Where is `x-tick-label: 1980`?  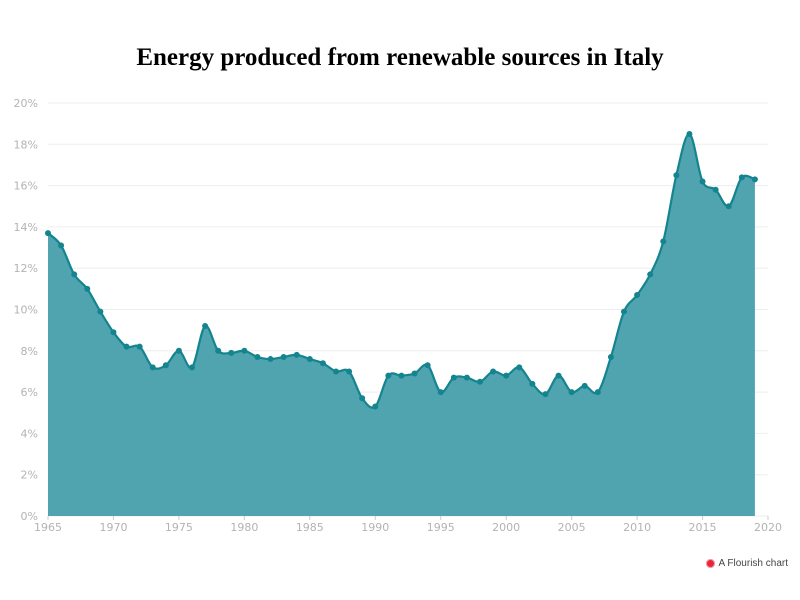
x-tick-label: 1980 is located at coordinates (244, 527).